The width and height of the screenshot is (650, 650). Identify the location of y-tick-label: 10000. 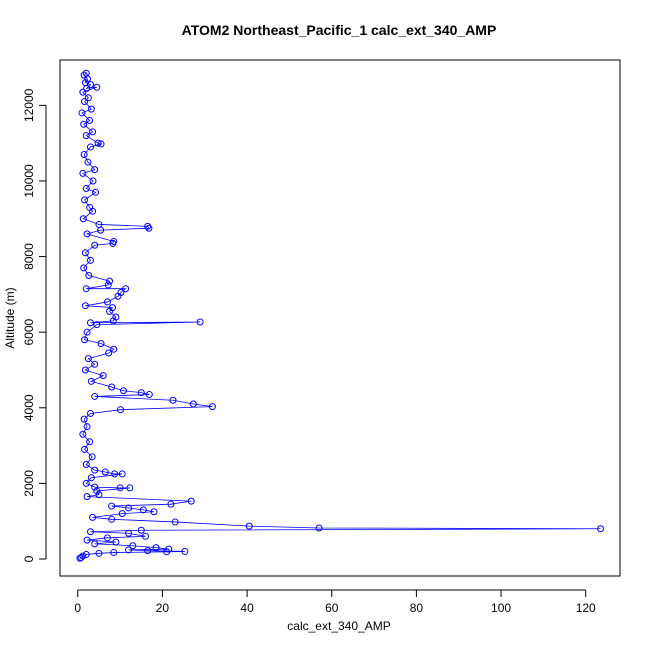
(29, 181).